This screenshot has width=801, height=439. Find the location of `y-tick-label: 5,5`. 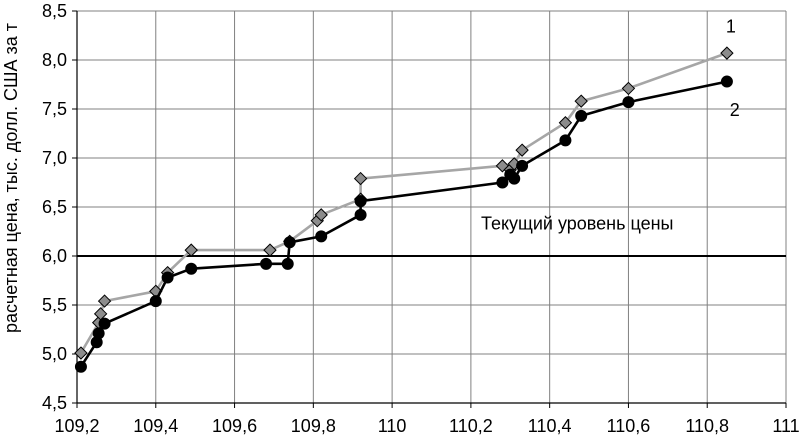

y-tick-label: 5,5 is located at coordinates (54, 305).